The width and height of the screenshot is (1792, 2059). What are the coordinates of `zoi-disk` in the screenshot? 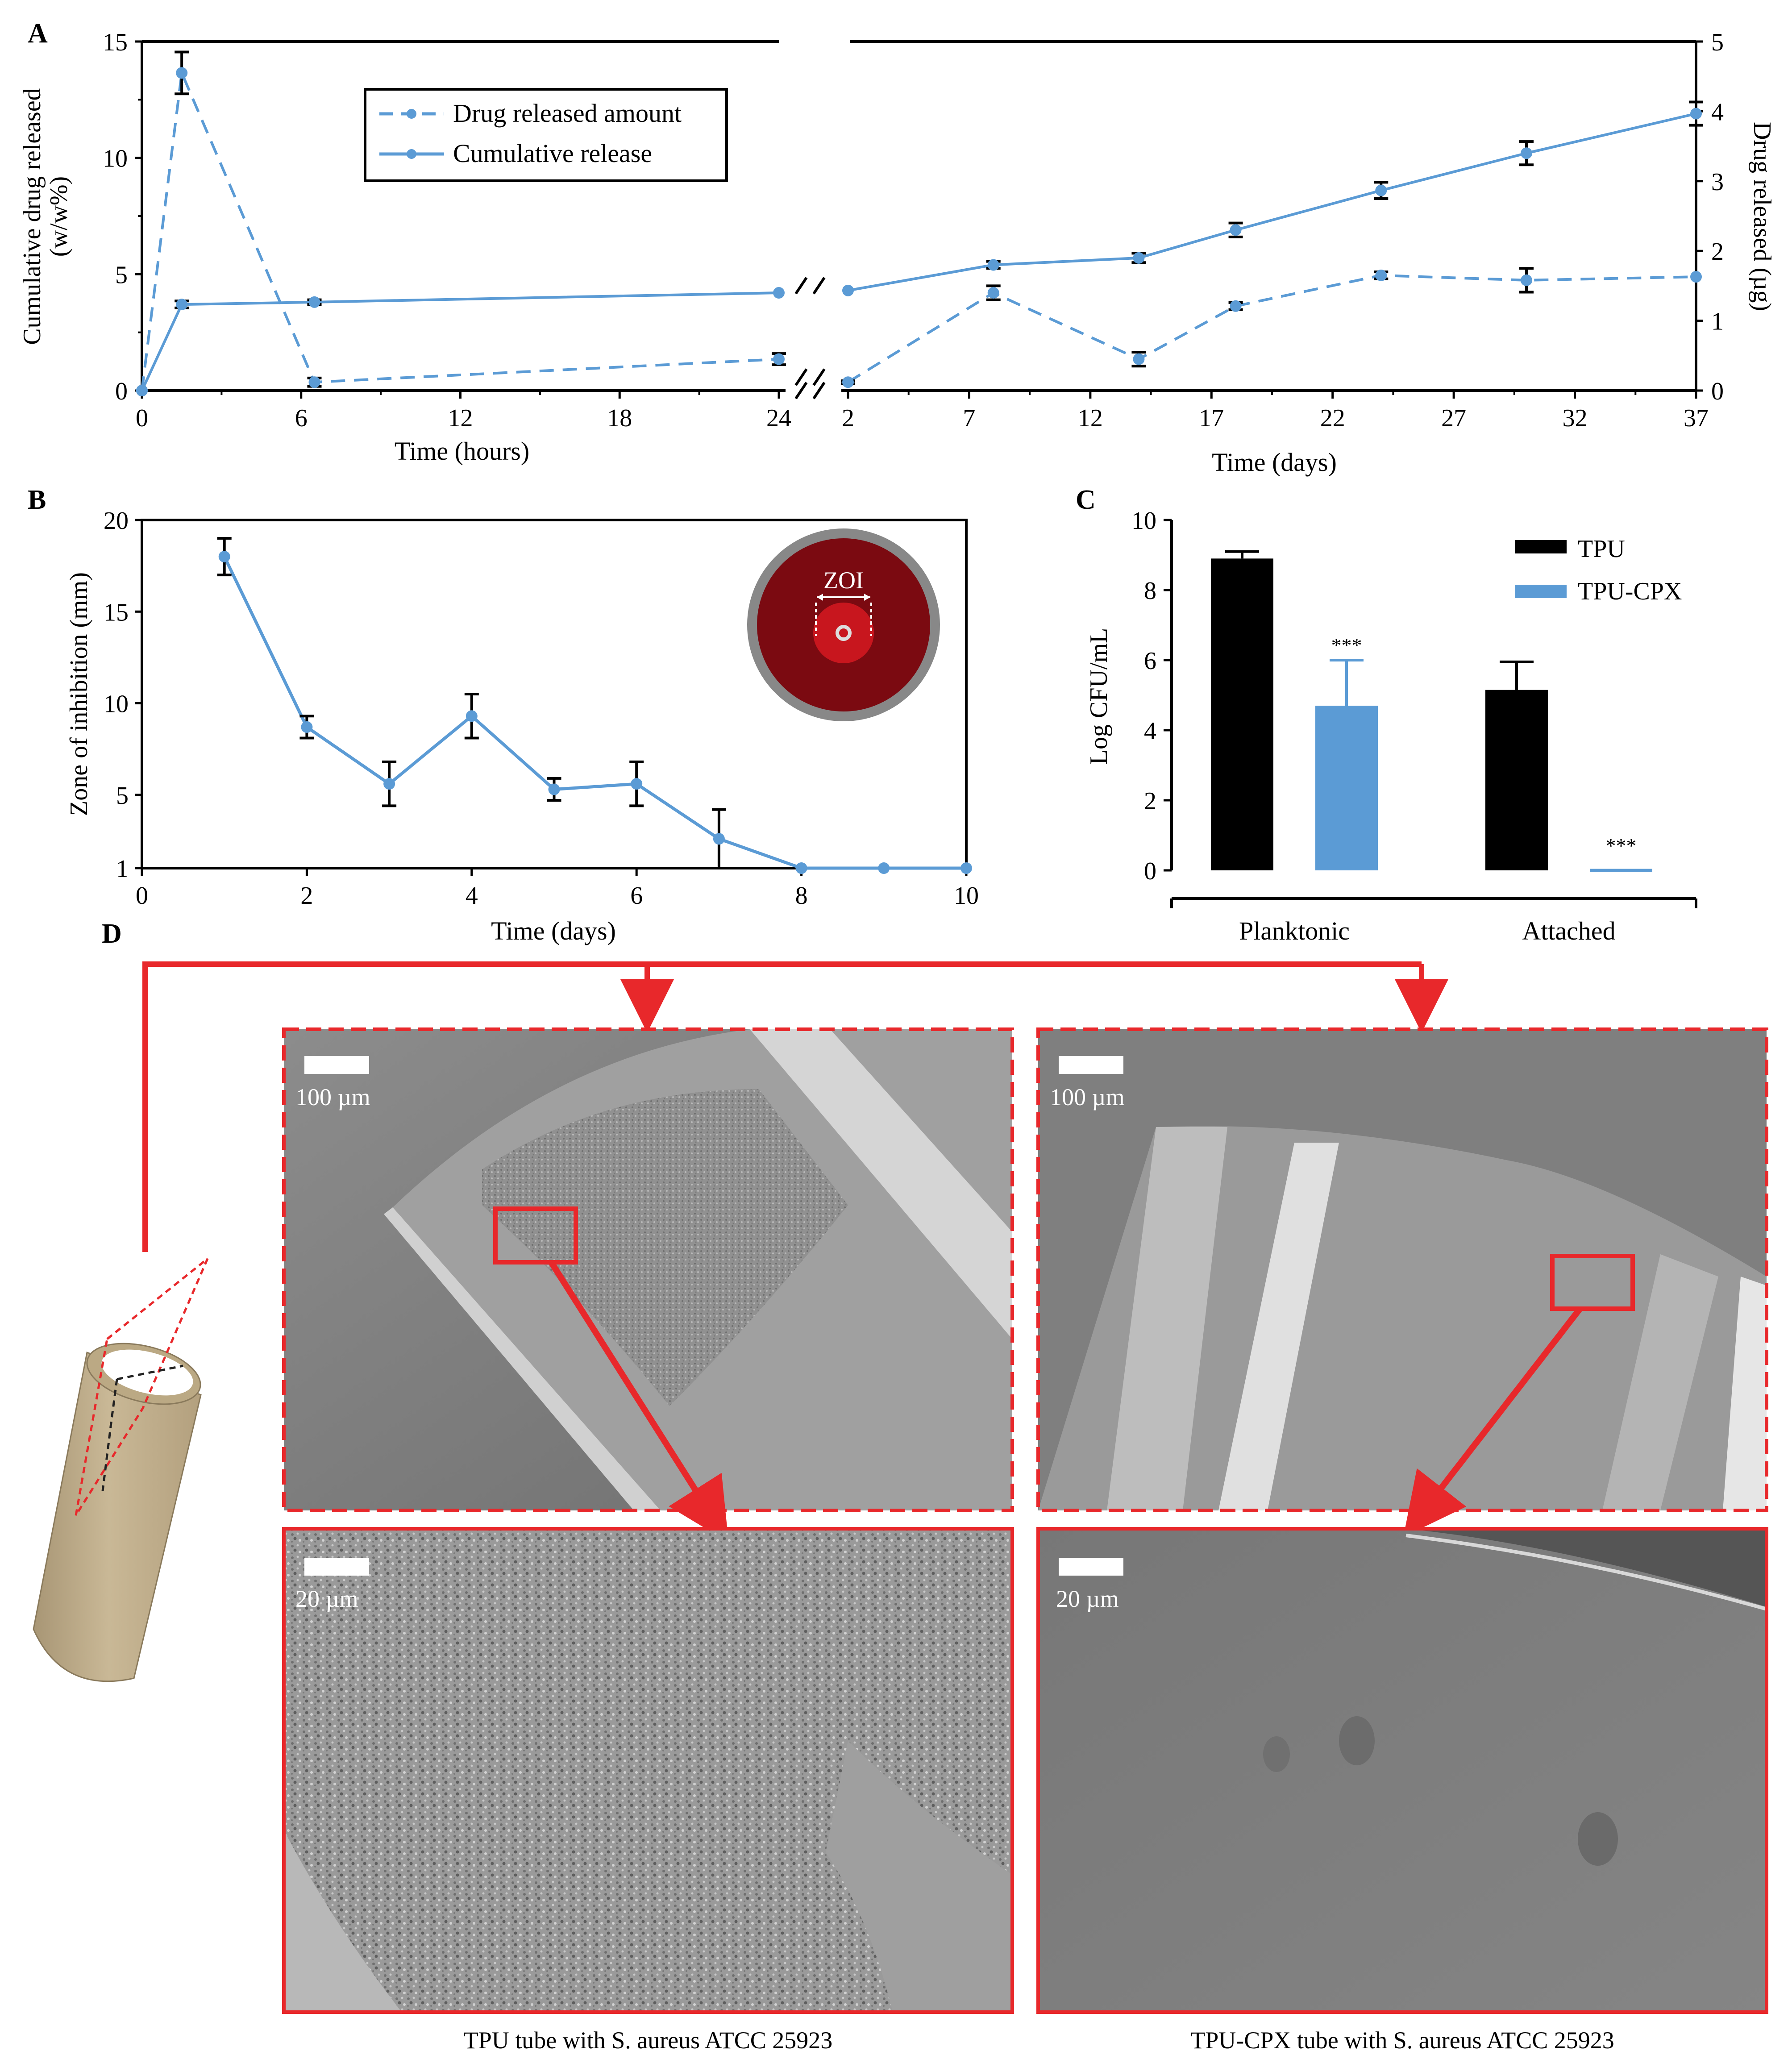 It's located at (844, 633).